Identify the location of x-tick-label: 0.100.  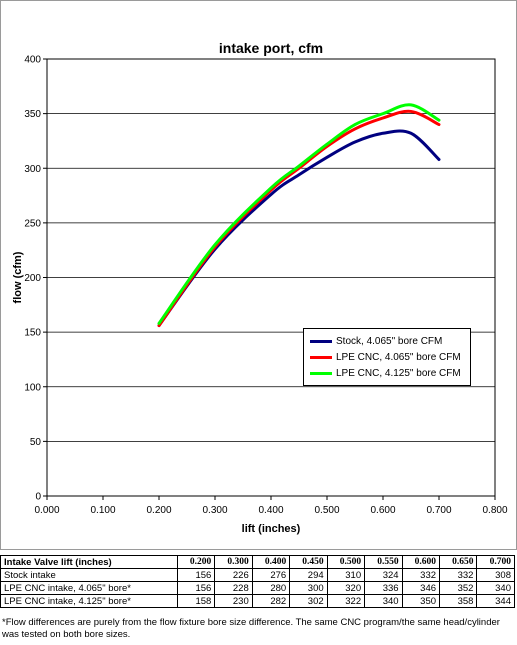
(102, 510).